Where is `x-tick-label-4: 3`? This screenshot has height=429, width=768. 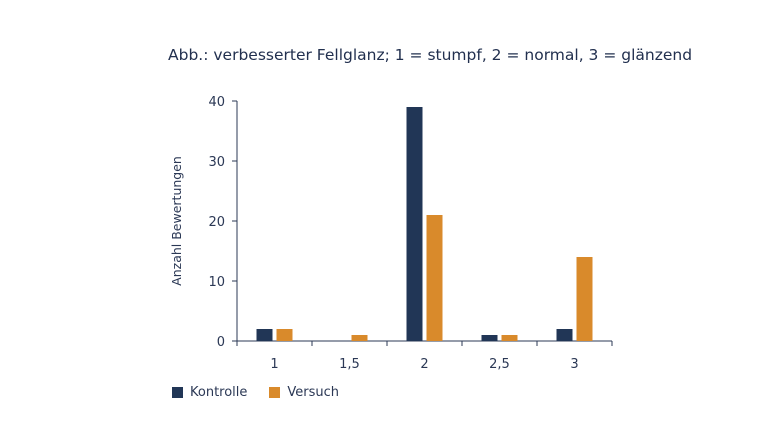
x-tick-label-4: 3 is located at coordinates (574, 364).